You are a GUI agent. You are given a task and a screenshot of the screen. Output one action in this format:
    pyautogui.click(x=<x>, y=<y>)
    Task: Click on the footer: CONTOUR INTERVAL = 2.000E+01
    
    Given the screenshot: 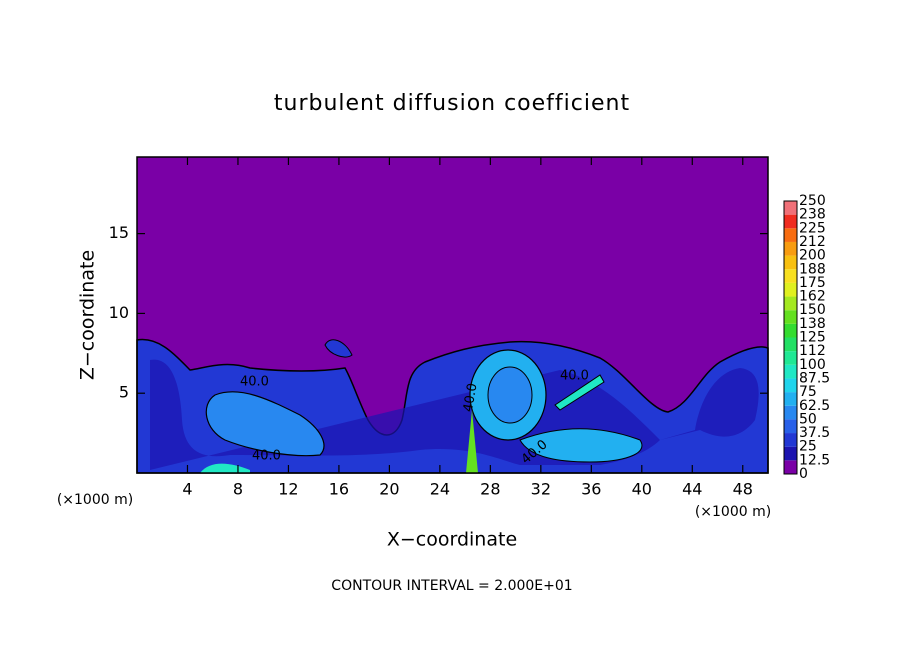 What is the action you would take?
    pyautogui.click(x=451, y=586)
    